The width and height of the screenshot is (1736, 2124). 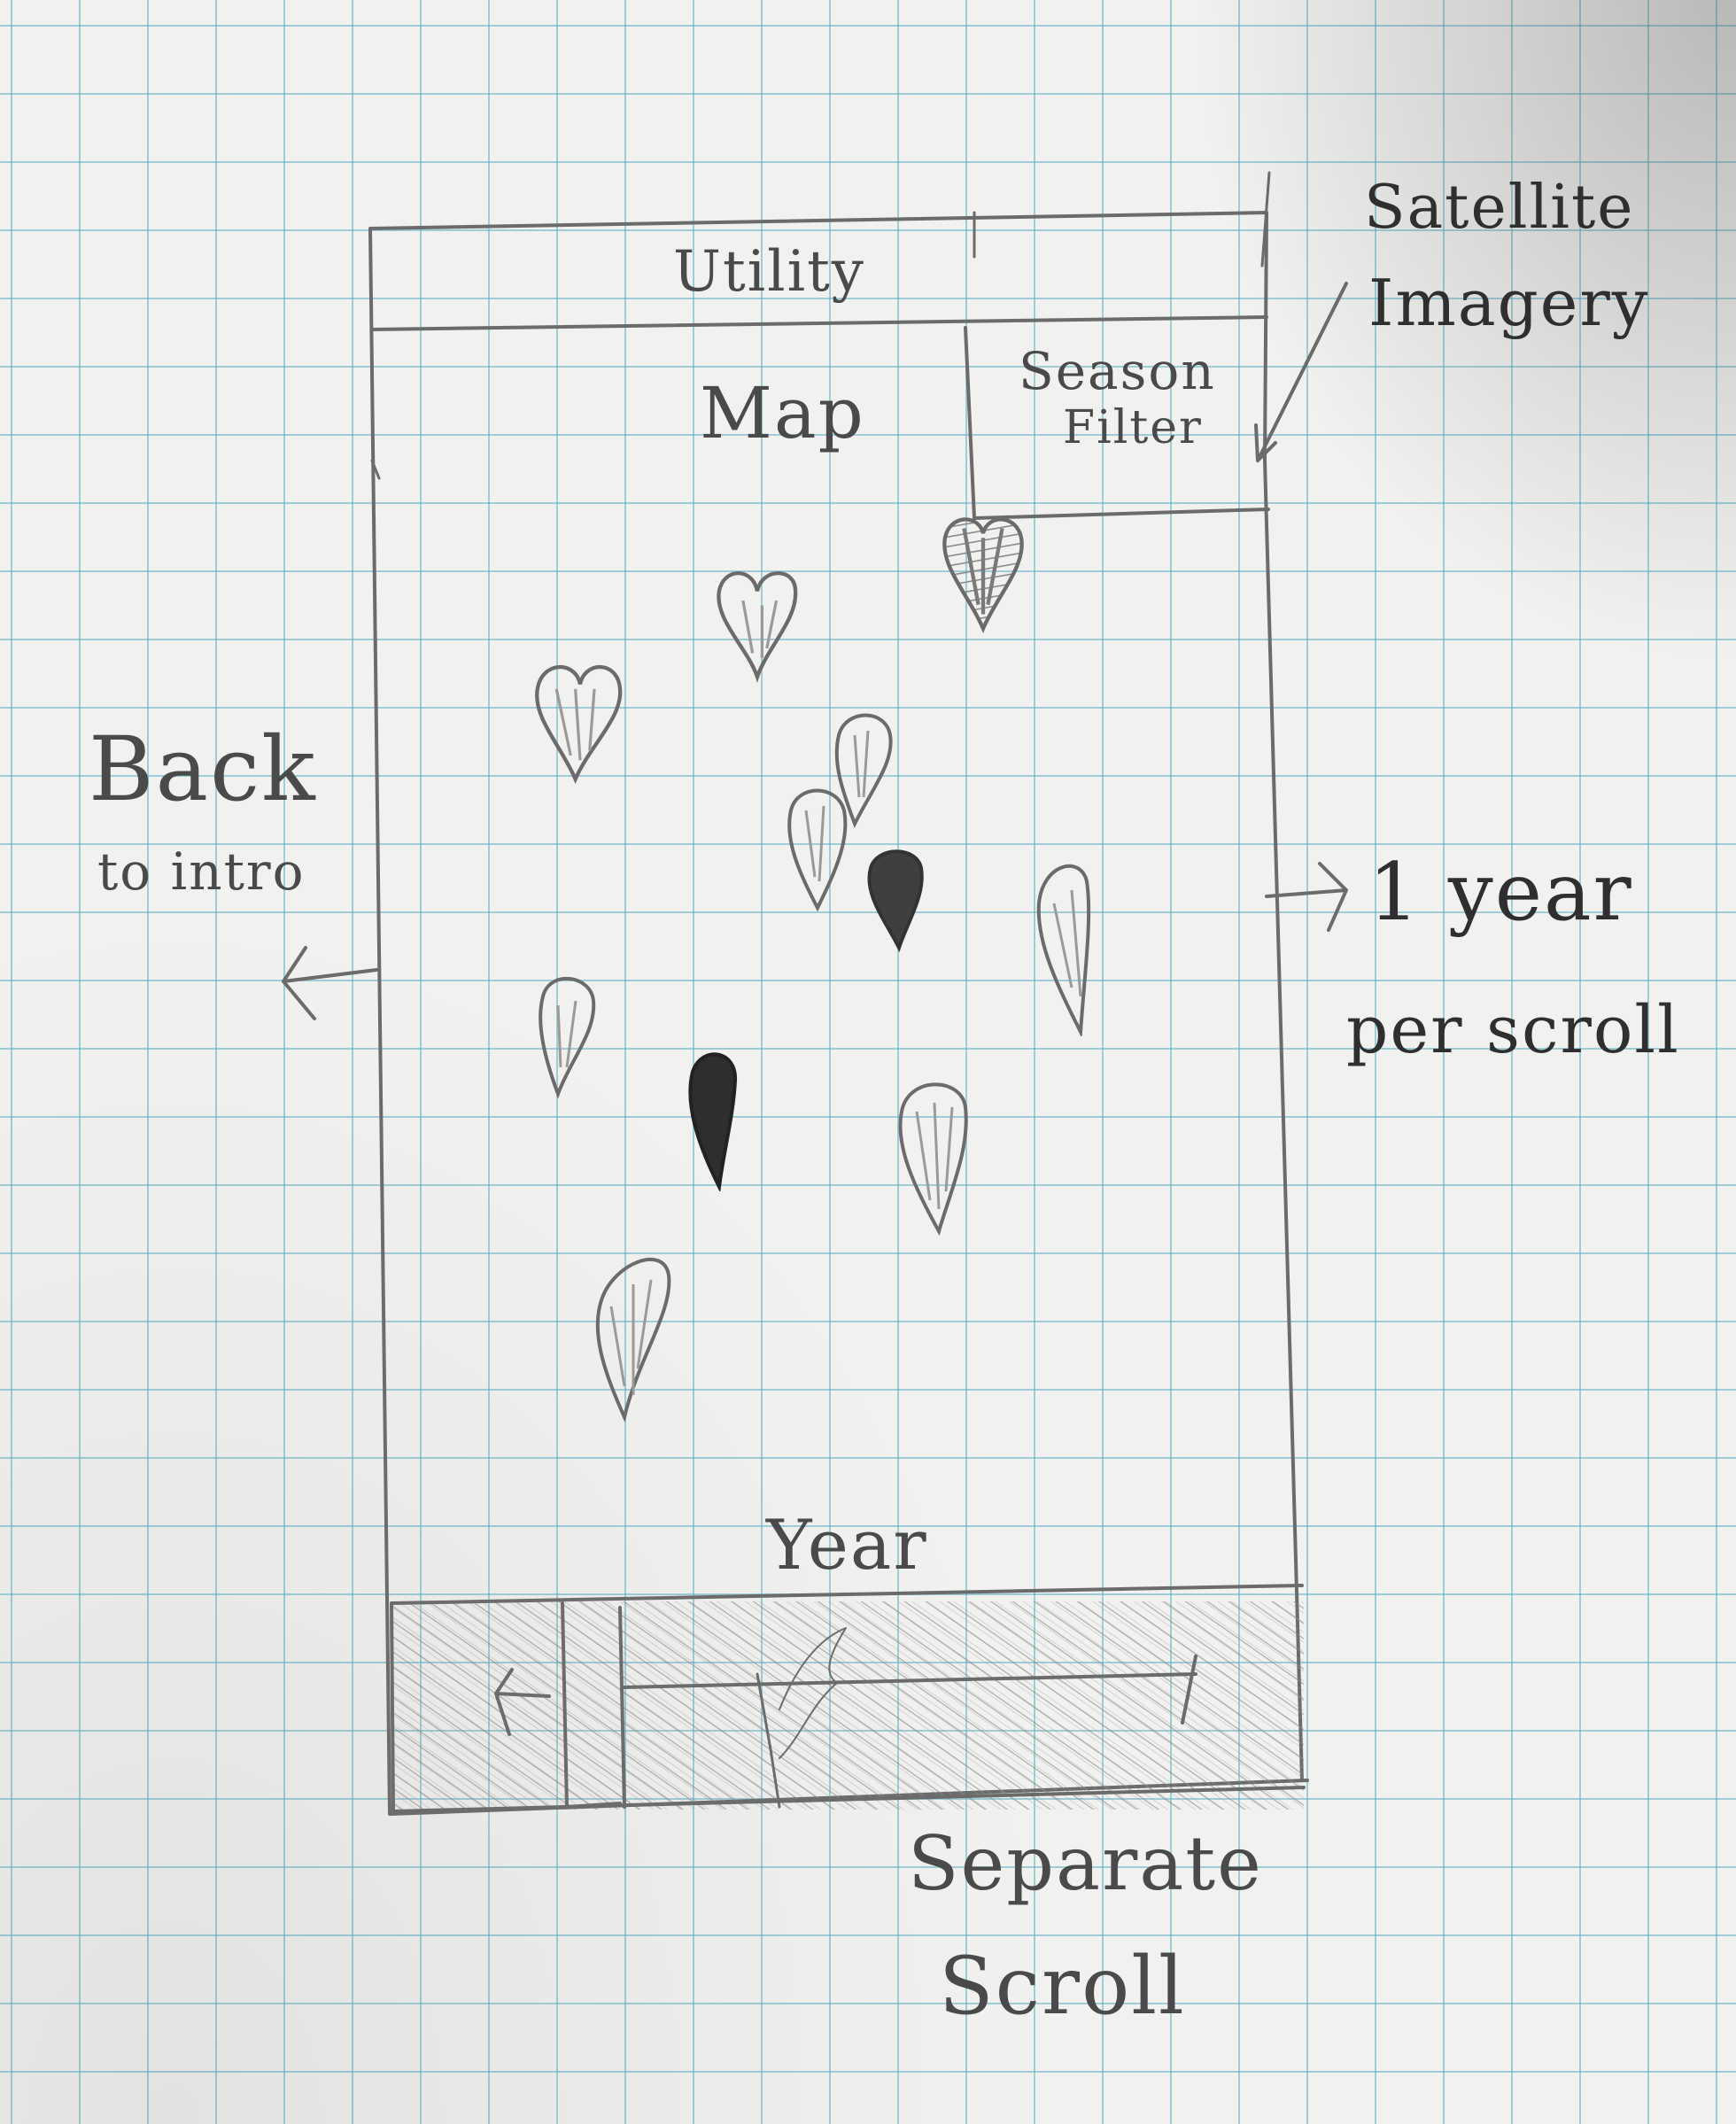 What do you see at coordinates (819, 323) in the screenshot?
I see `header-divider` at bounding box center [819, 323].